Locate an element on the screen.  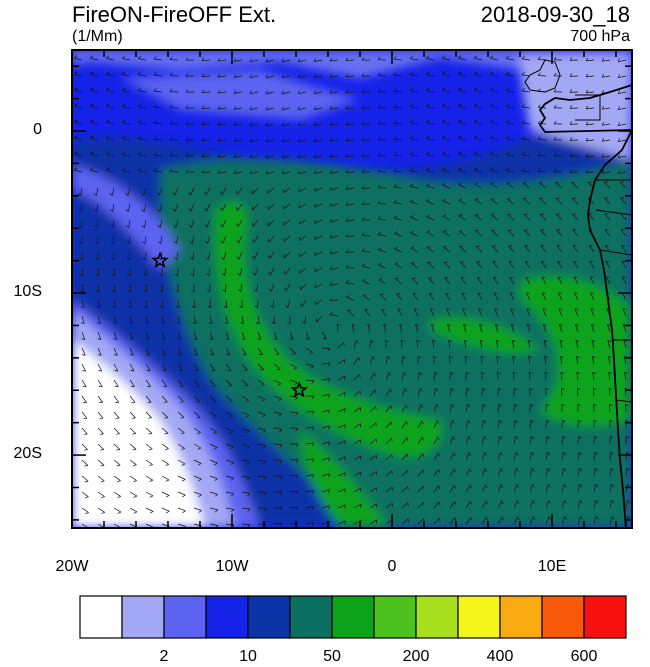
field-green-arc is located at coordinates (328, 330).